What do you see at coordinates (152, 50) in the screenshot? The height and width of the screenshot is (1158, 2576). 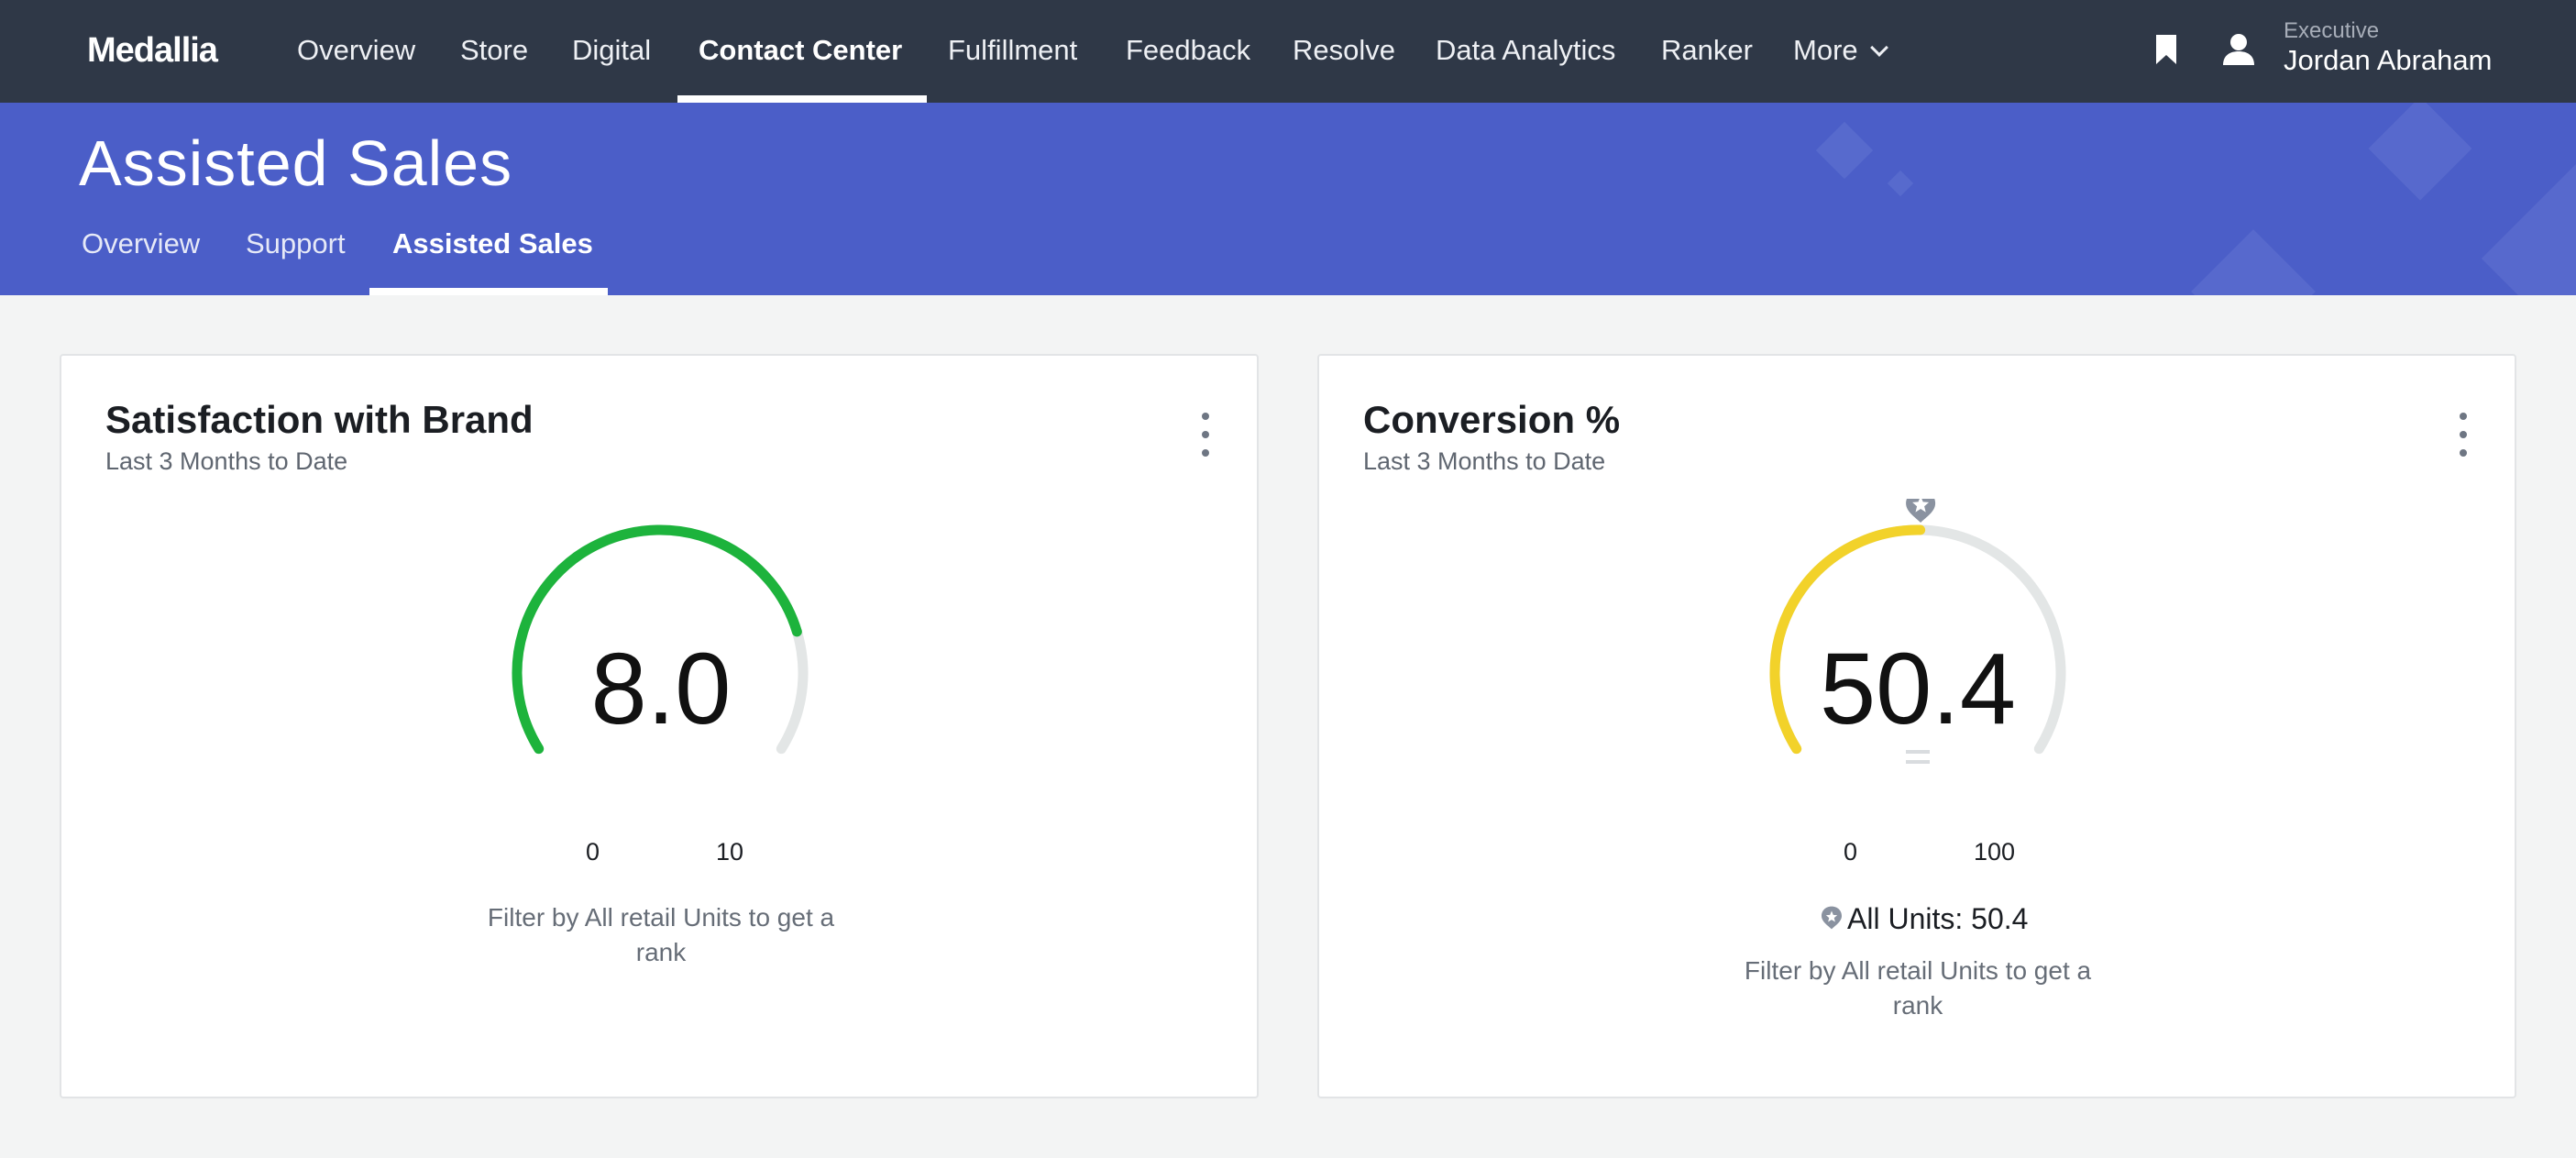 I see `medallia-logo: Medallia` at bounding box center [152, 50].